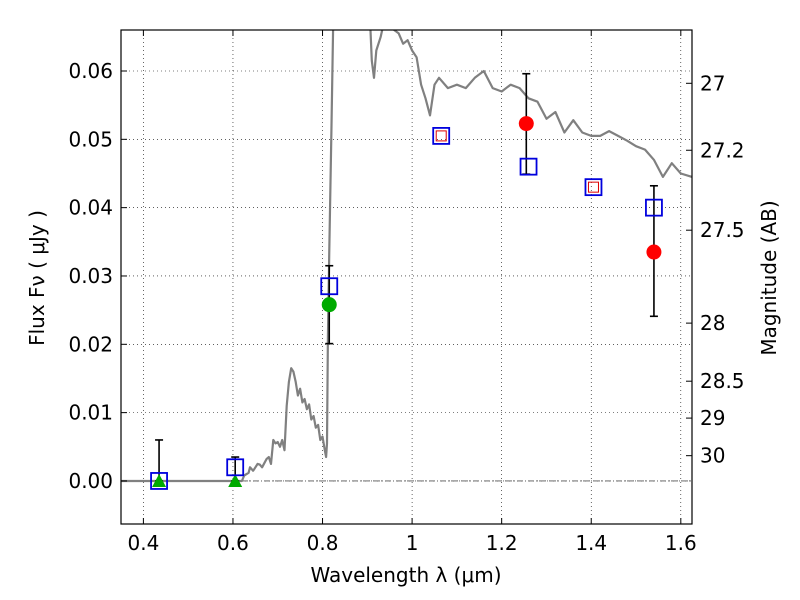  I want to click on x-tick-label: 0.6, so click(233, 543).